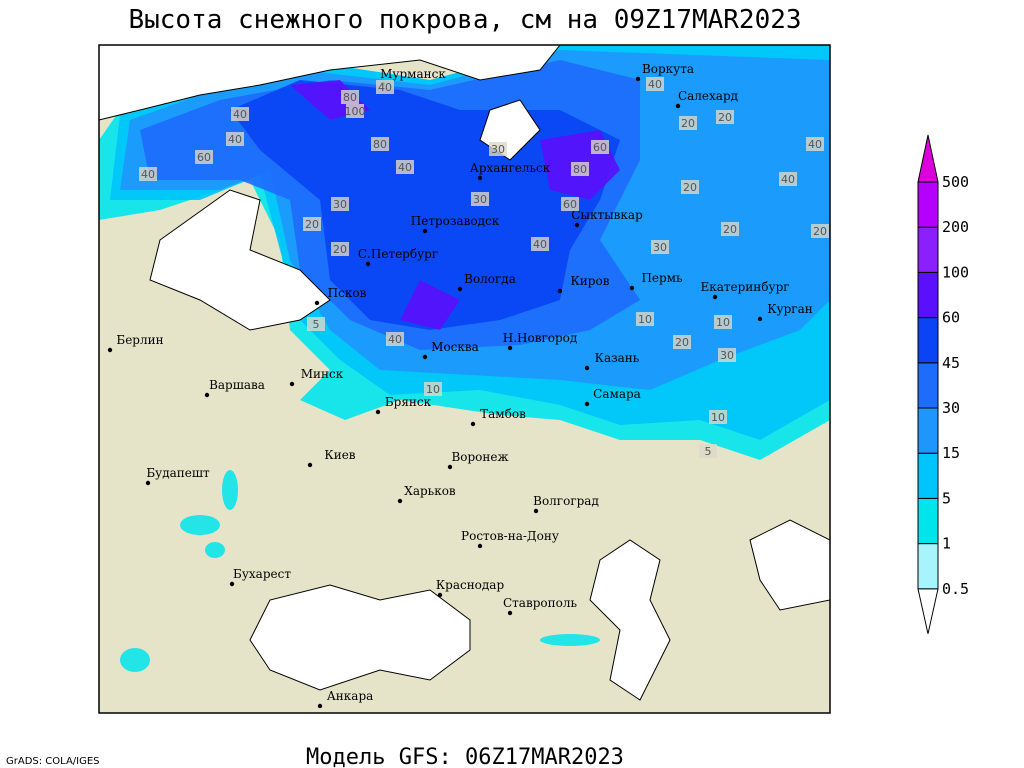 Image resolution: width=1024 pixels, height=768 pixels. What do you see at coordinates (708, 96) in the screenshot?
I see `city-label: Салехард` at bounding box center [708, 96].